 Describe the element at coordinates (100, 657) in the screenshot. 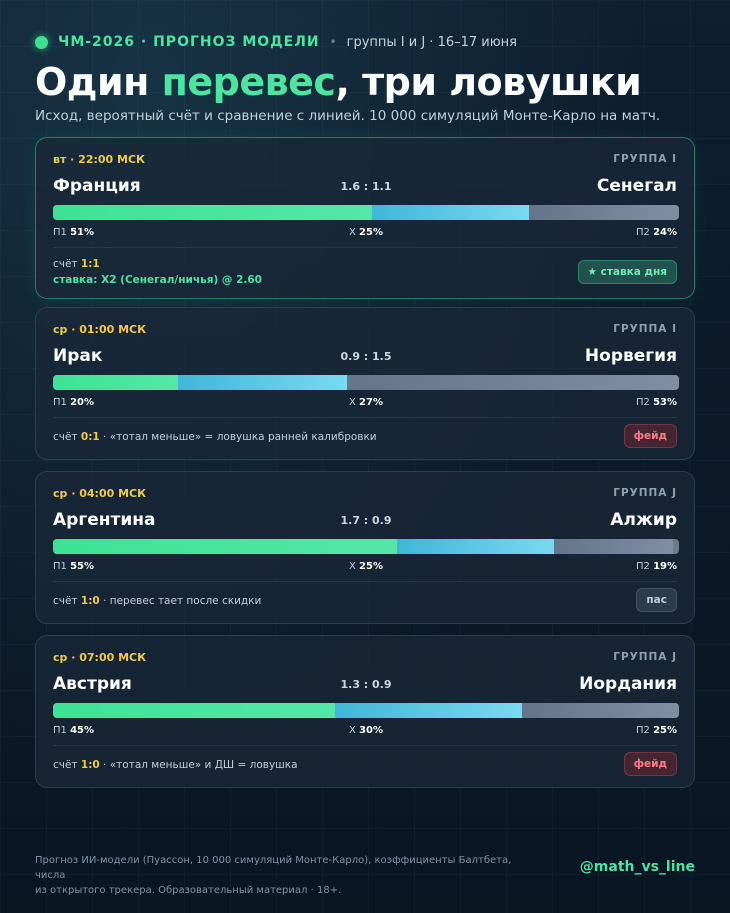

I see `match-time: ср · 07:00 МСК` at that location.